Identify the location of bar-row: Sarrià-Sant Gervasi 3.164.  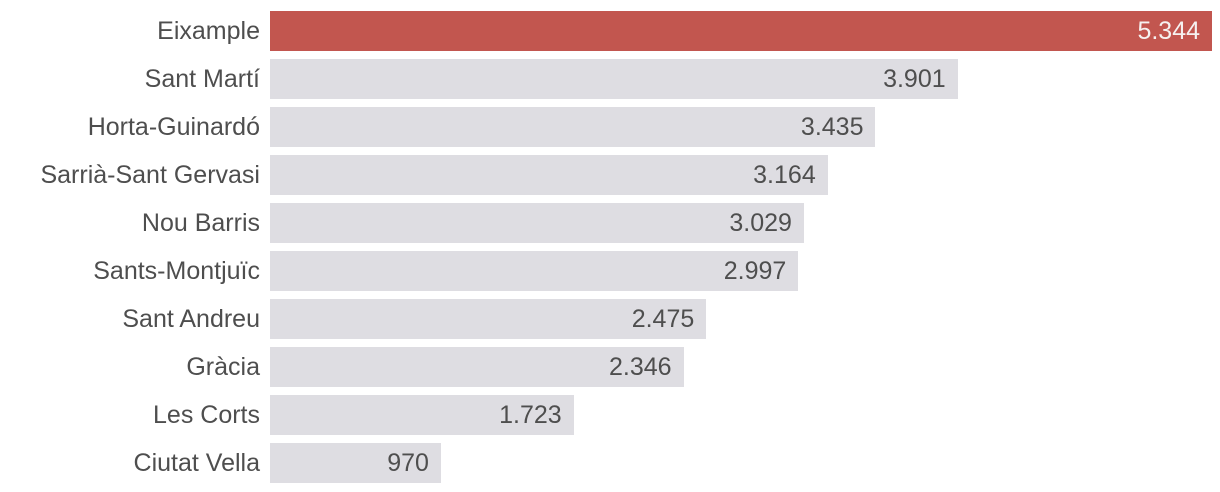
(610, 175).